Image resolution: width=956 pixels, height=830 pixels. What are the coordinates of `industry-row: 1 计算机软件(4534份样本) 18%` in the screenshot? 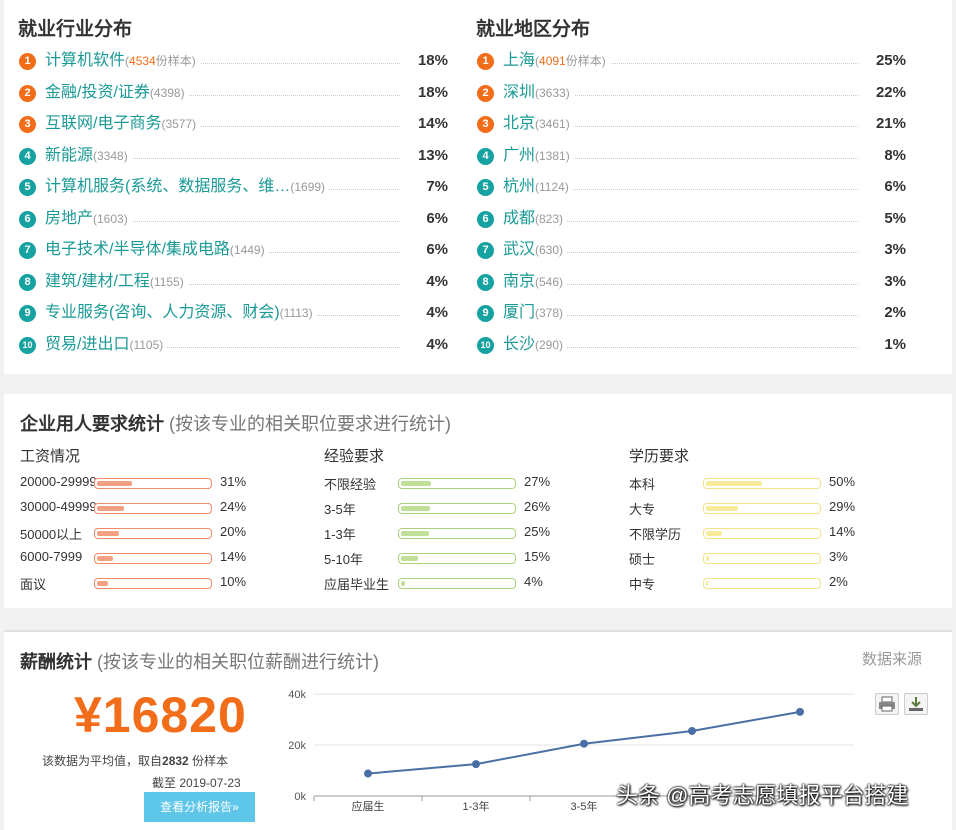 It's located at (233, 61).